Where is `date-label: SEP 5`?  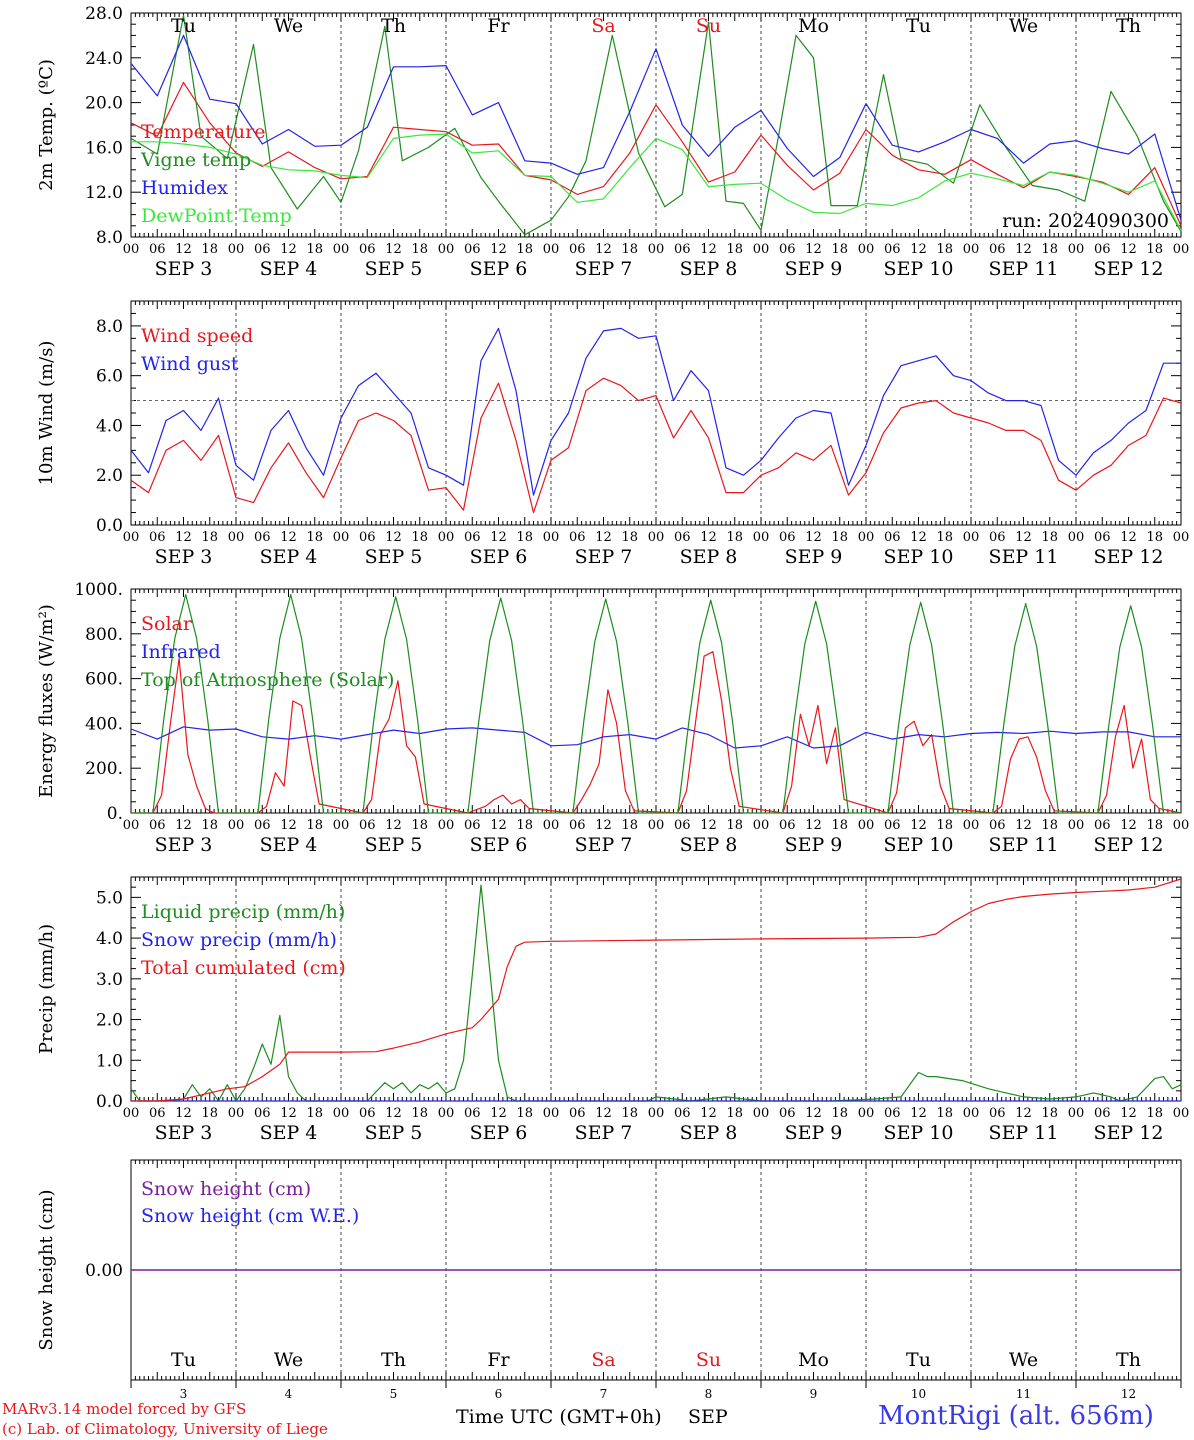 date-label: SEP 5 is located at coordinates (394, 845).